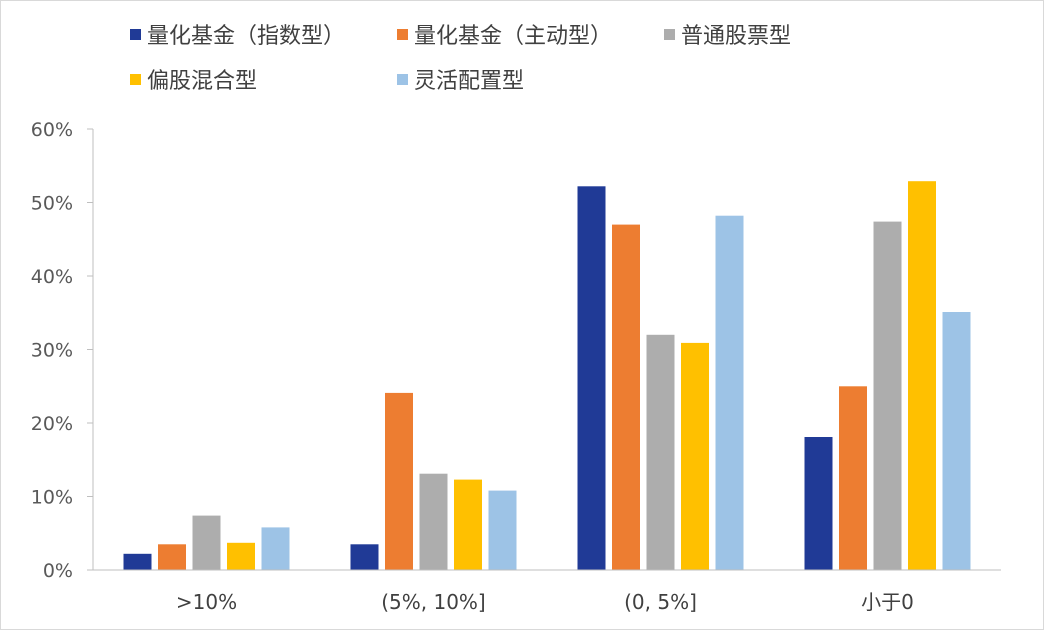  What do you see at coordinates (52, 130) in the screenshot?
I see `y-tick-label: 60%` at bounding box center [52, 130].